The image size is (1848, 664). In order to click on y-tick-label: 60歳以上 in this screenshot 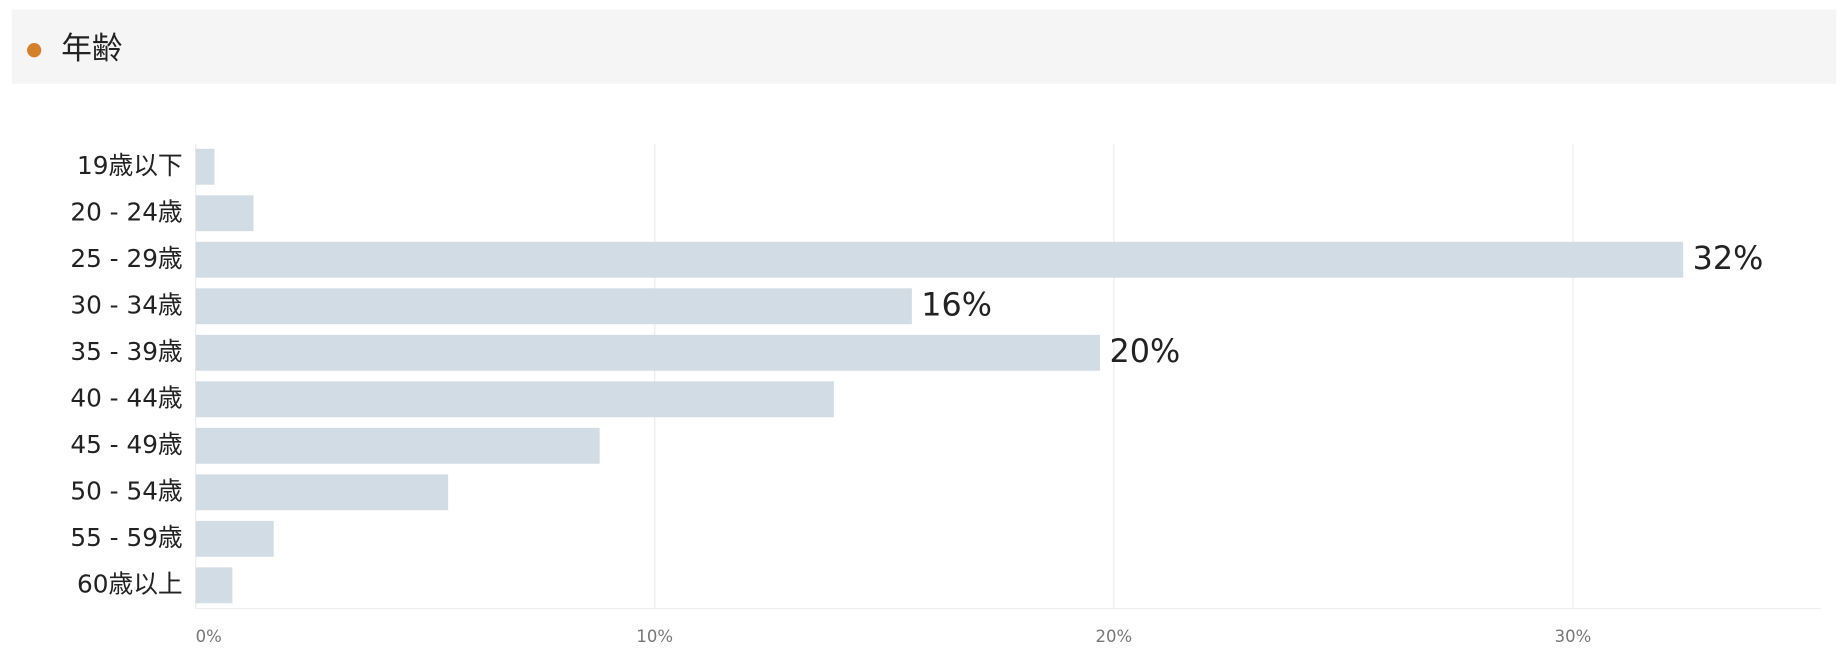, I will do `click(130, 583)`.